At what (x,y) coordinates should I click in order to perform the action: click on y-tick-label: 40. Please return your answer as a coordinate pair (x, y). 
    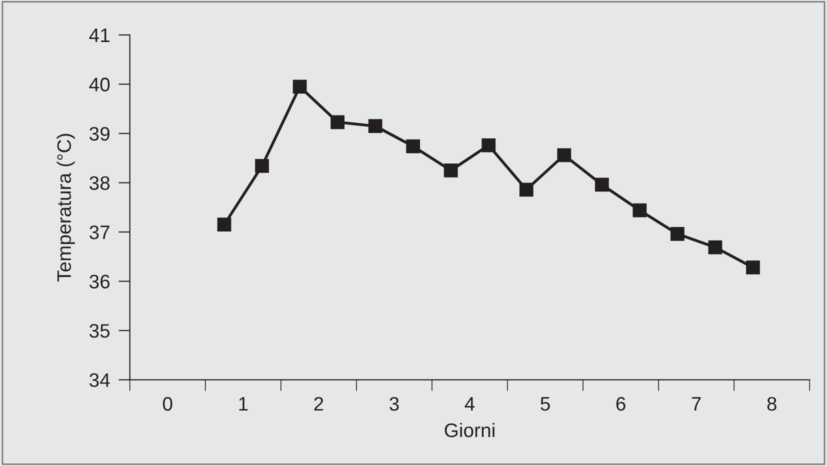
    Looking at the image, I should click on (99, 85).